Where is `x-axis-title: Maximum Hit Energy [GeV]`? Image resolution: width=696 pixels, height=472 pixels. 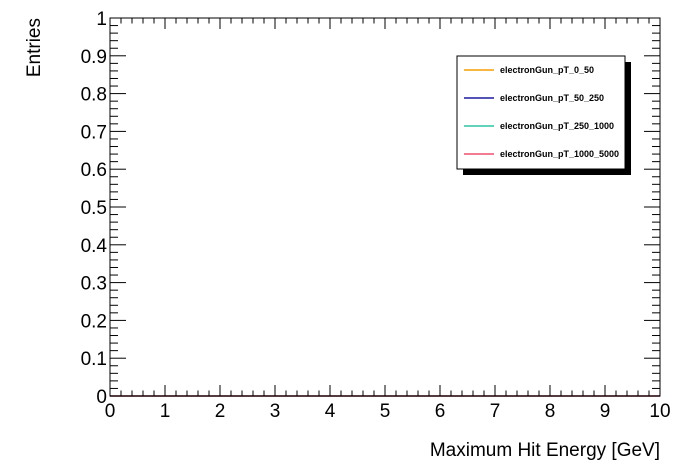 x-axis-title: Maximum Hit Energy [GeV] is located at coordinates (545, 450).